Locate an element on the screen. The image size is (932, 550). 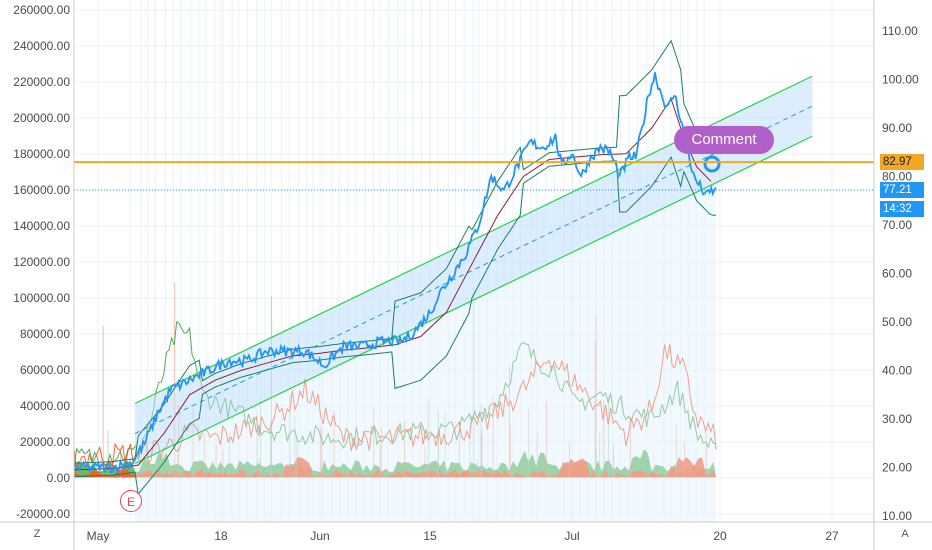
left-tick-label: 180000.00 is located at coordinates (41, 154).